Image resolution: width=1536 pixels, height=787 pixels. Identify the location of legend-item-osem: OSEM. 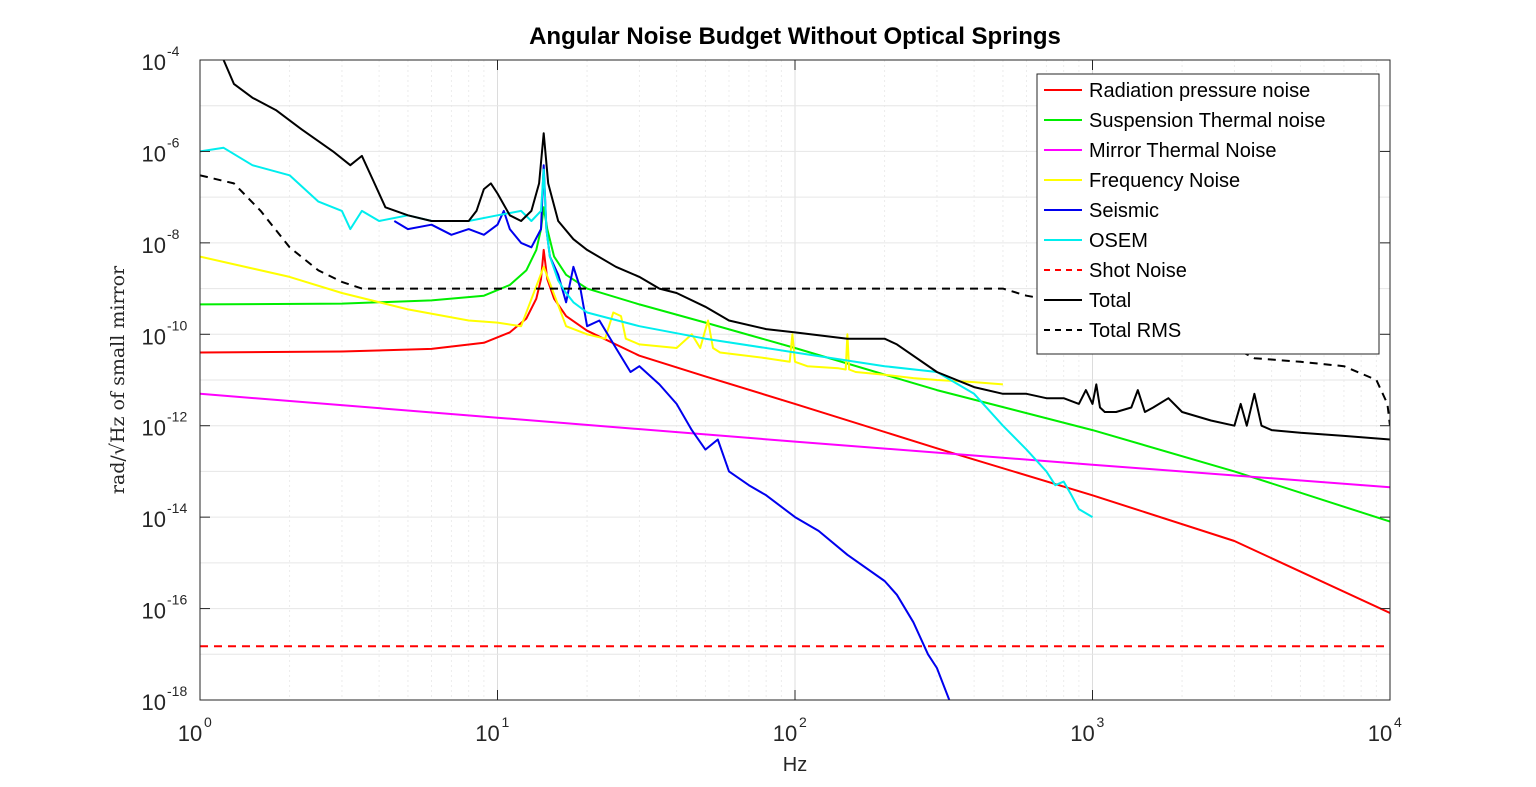
(1096, 241).